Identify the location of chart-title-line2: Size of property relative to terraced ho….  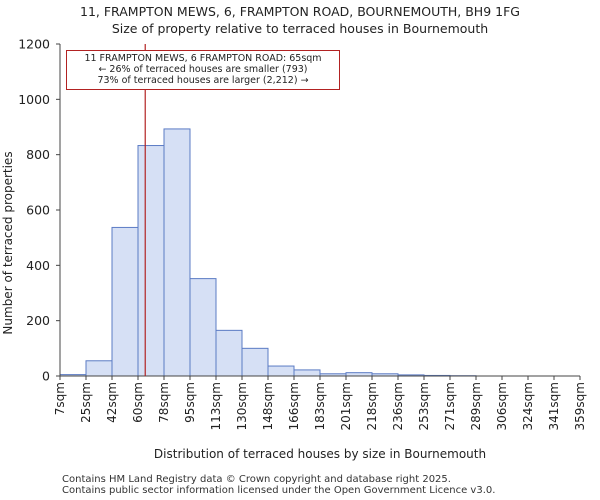
(300, 28).